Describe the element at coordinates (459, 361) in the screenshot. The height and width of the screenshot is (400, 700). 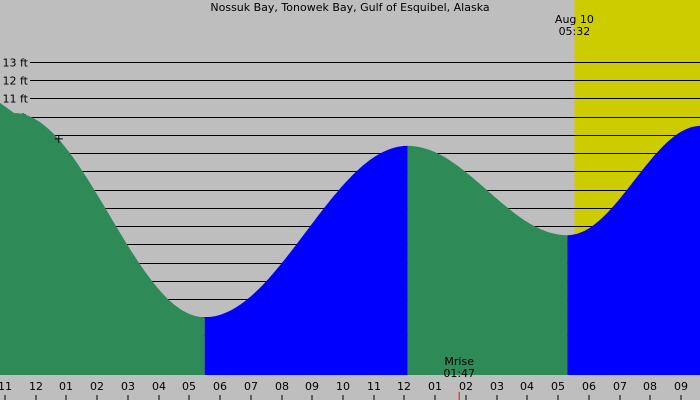
I see `moon-event-name: Mrise` at that location.